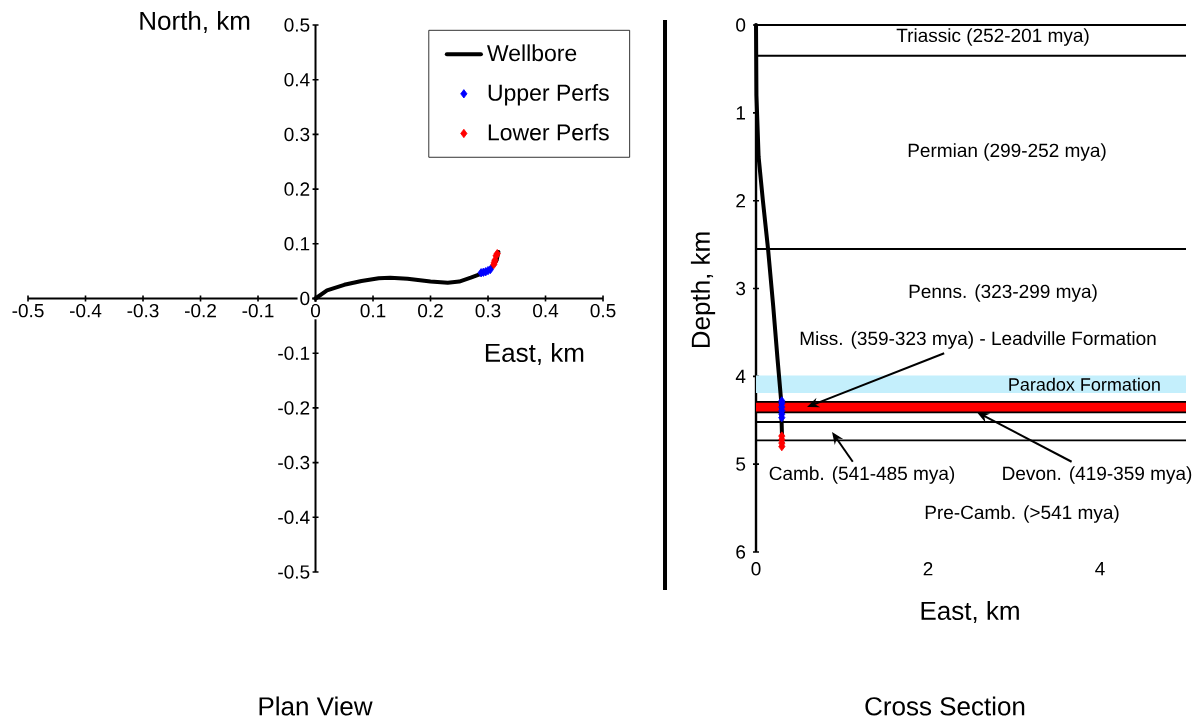  What do you see at coordinates (741, 201) in the screenshot?
I see `y-tick-label: 2` at bounding box center [741, 201].